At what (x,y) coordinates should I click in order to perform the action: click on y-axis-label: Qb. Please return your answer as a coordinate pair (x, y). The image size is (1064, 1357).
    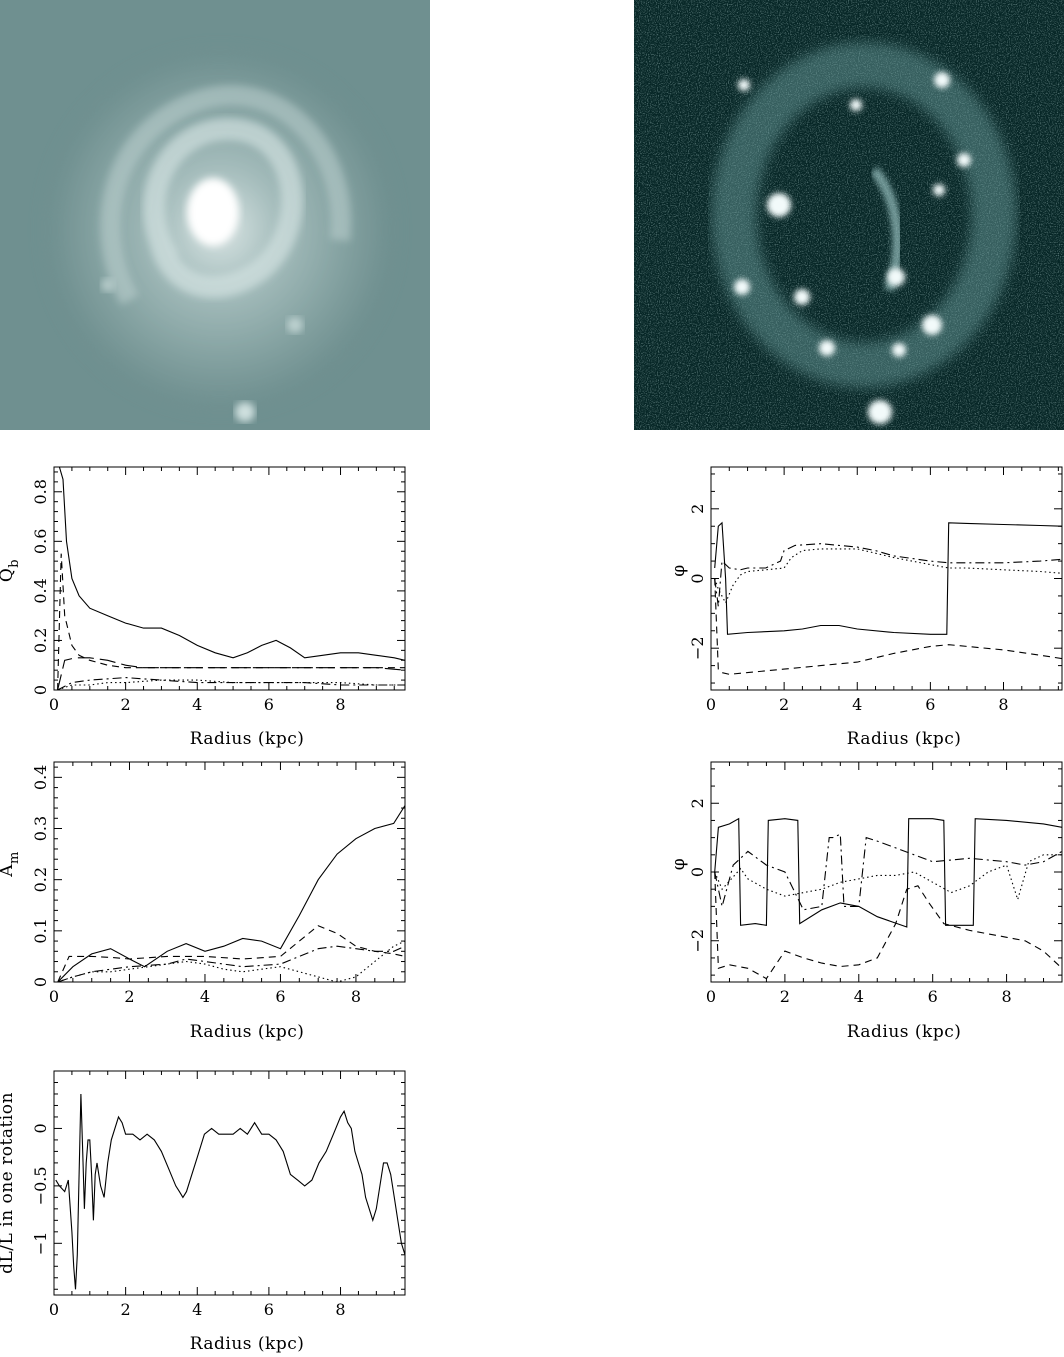
    Looking at the image, I should click on (11, 570).